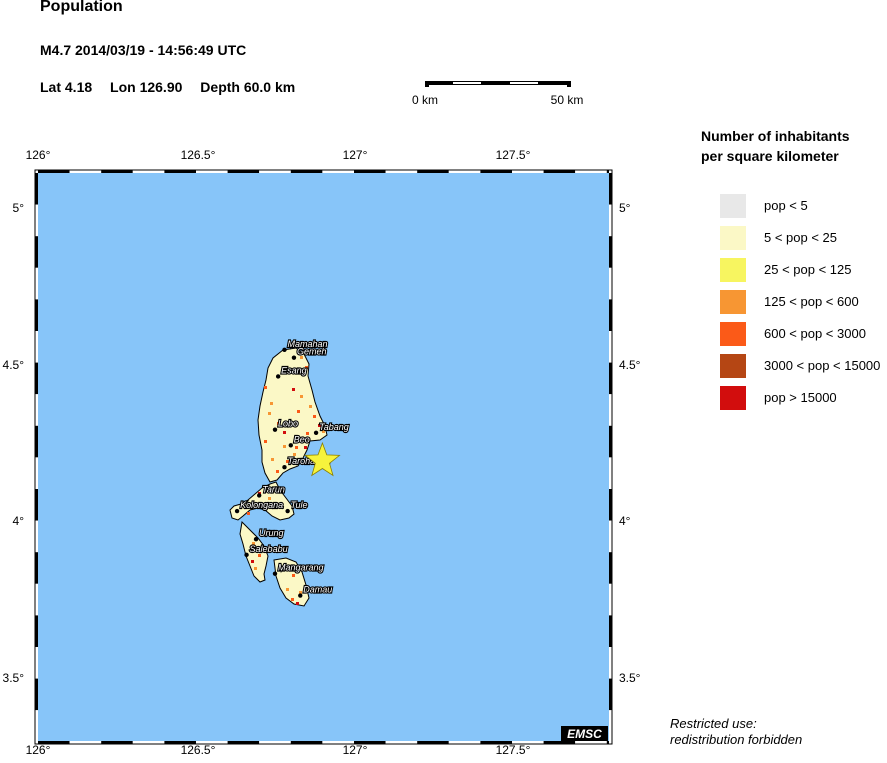 This screenshot has height=763, width=887. What do you see at coordinates (81, 7) in the screenshot?
I see `page-title: Population` at bounding box center [81, 7].